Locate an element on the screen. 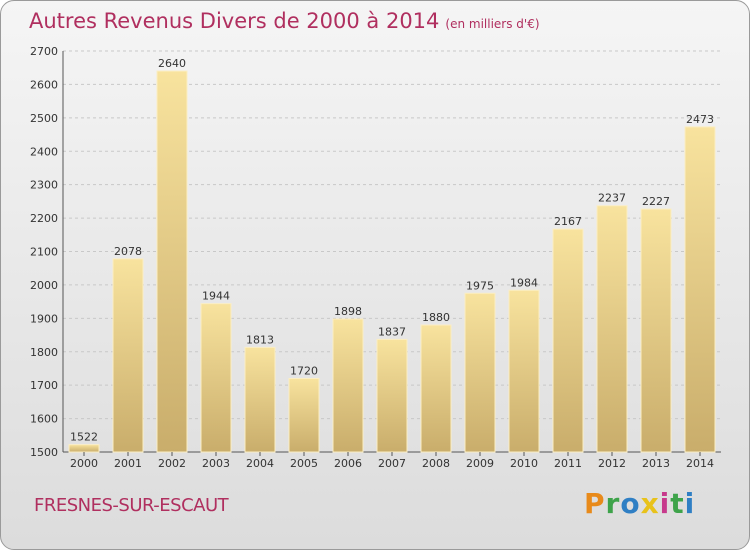 The width and height of the screenshot is (750, 550). y-tick-label: 1800 is located at coordinates (44, 352).